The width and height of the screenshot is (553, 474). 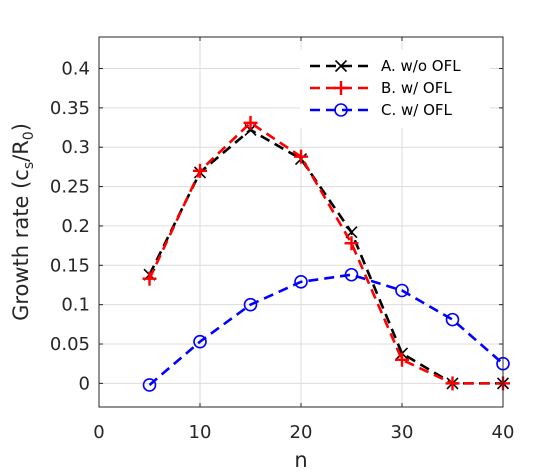 I want to click on y-tick-label: 0.15, so click(x=70, y=265).